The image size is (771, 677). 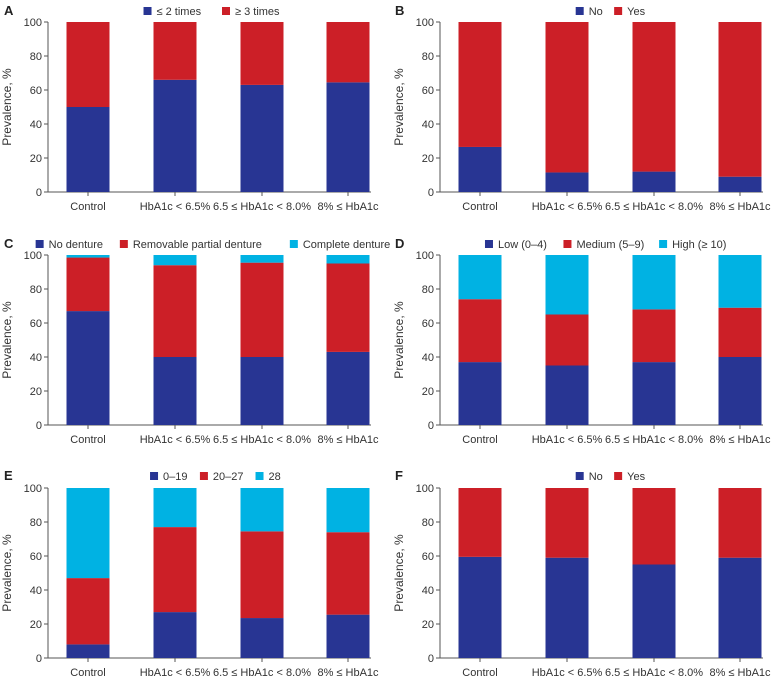 What do you see at coordinates (8, 475) in the screenshot?
I see `panel-letter: E` at bounding box center [8, 475].